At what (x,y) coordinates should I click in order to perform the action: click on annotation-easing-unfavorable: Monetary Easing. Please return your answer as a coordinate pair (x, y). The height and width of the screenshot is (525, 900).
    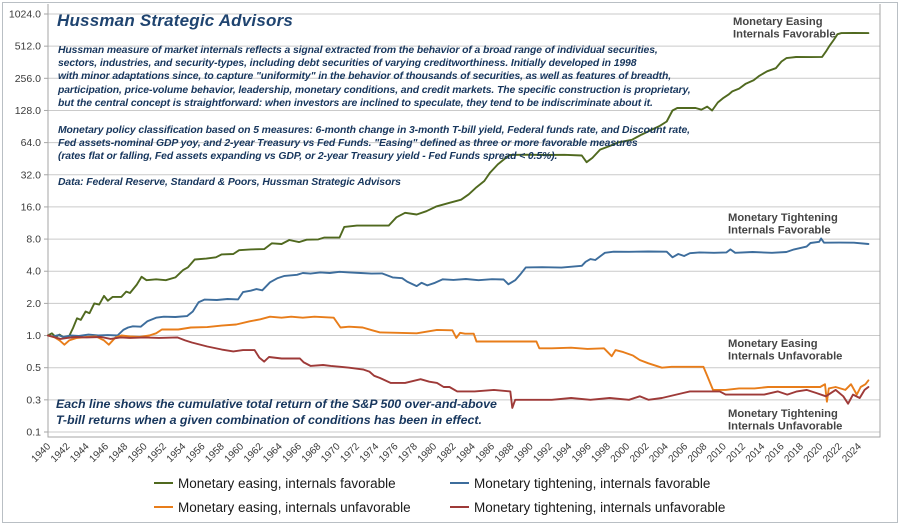
    Looking at the image, I should click on (773, 344).